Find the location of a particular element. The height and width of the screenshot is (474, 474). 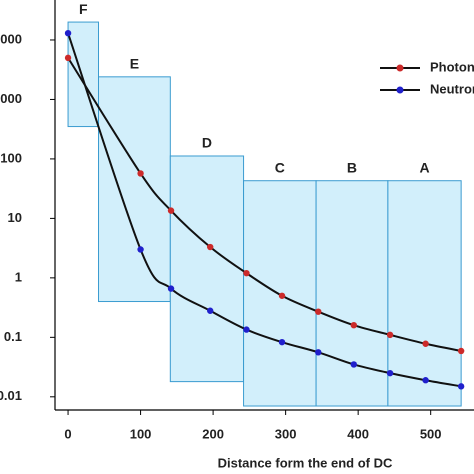

y-tick-label: 10 is located at coordinates (15, 217).